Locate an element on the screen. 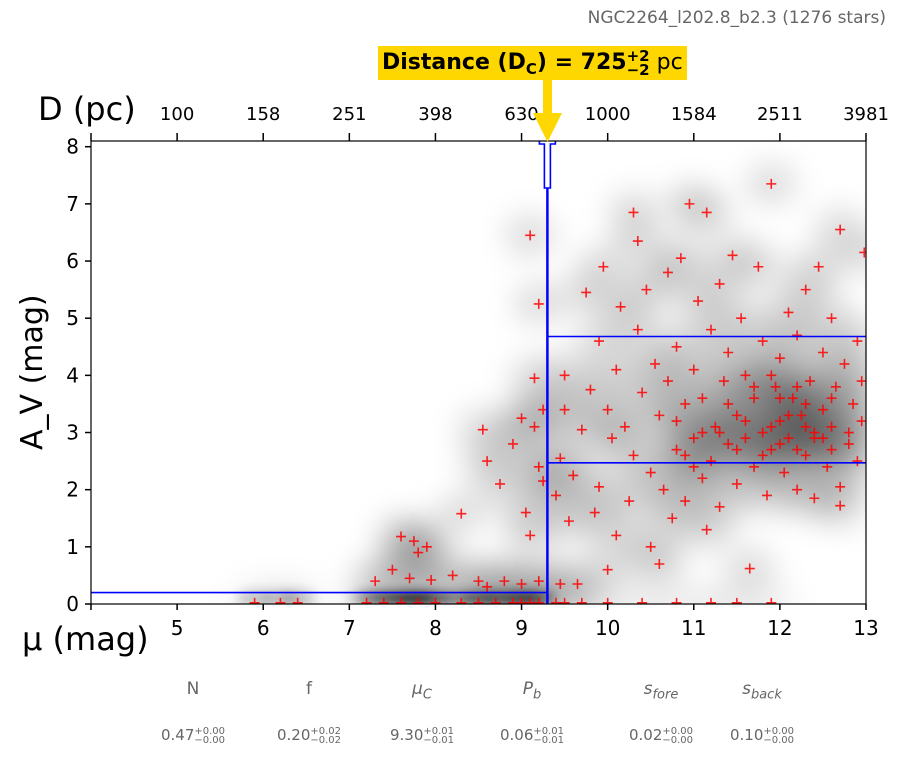 Image resolution: width=902 pixels, height=759 pixels. parameter-name: f is located at coordinates (309, 689).